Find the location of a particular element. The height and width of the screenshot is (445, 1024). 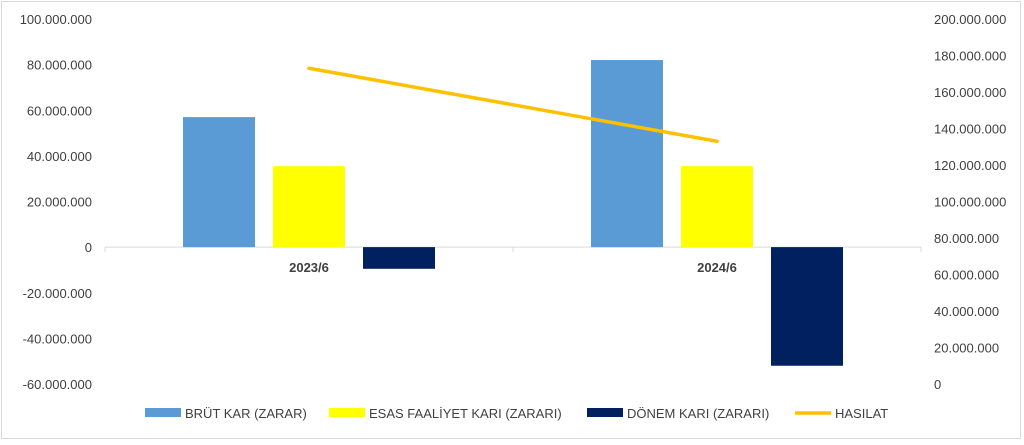

left-tick-label: 100.000.000 is located at coordinates (56, 19).